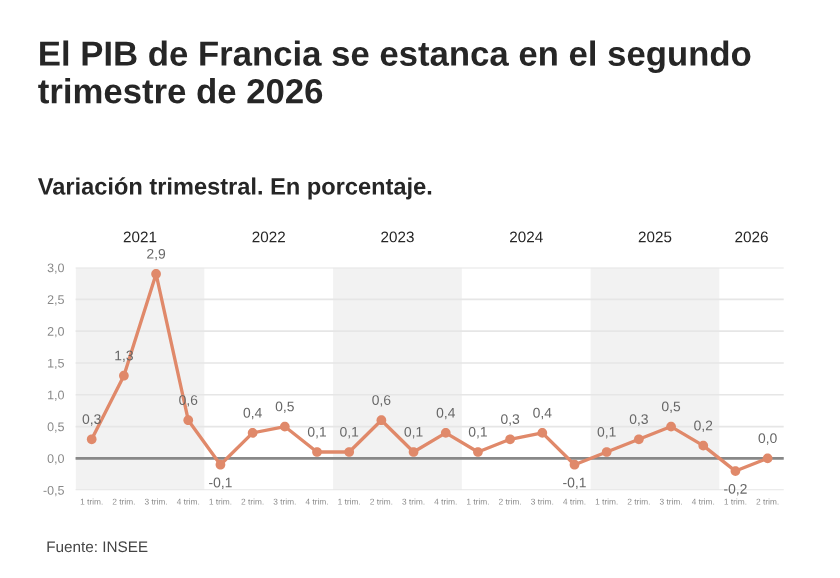  What do you see at coordinates (234, 188) in the screenshot?
I see `chart-subtitle: Variación trimestral. En porcentaje.` at bounding box center [234, 188].